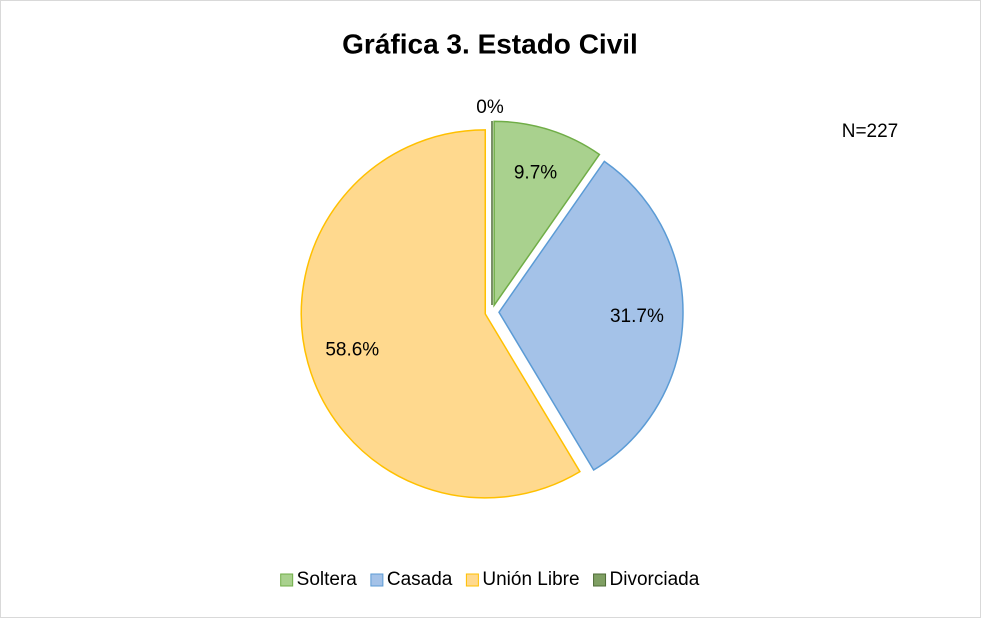 This screenshot has width=981, height=618. Describe the element at coordinates (870, 131) in the screenshot. I see `annotation: N=227` at that location.